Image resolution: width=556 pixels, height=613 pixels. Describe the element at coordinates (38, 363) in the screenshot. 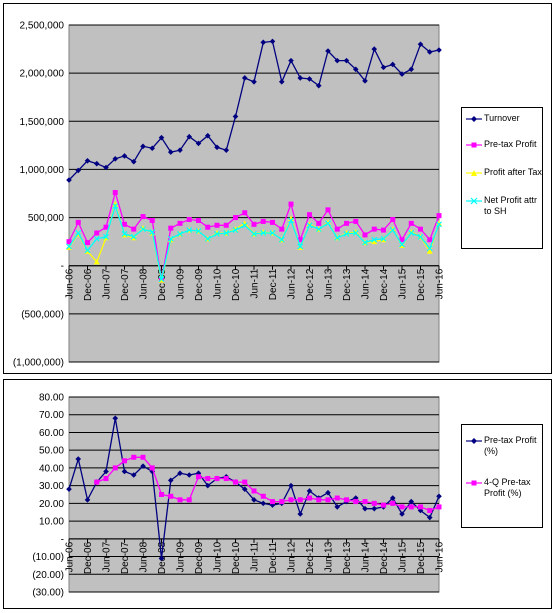

I see `y-tick-label: (1,000,000)` at that location.